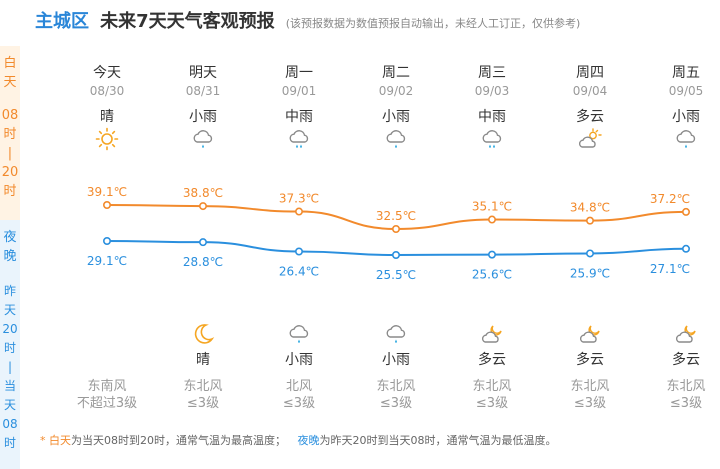 The height and width of the screenshot is (469, 720). I want to click on sidebar-char: 白, so click(10, 63).